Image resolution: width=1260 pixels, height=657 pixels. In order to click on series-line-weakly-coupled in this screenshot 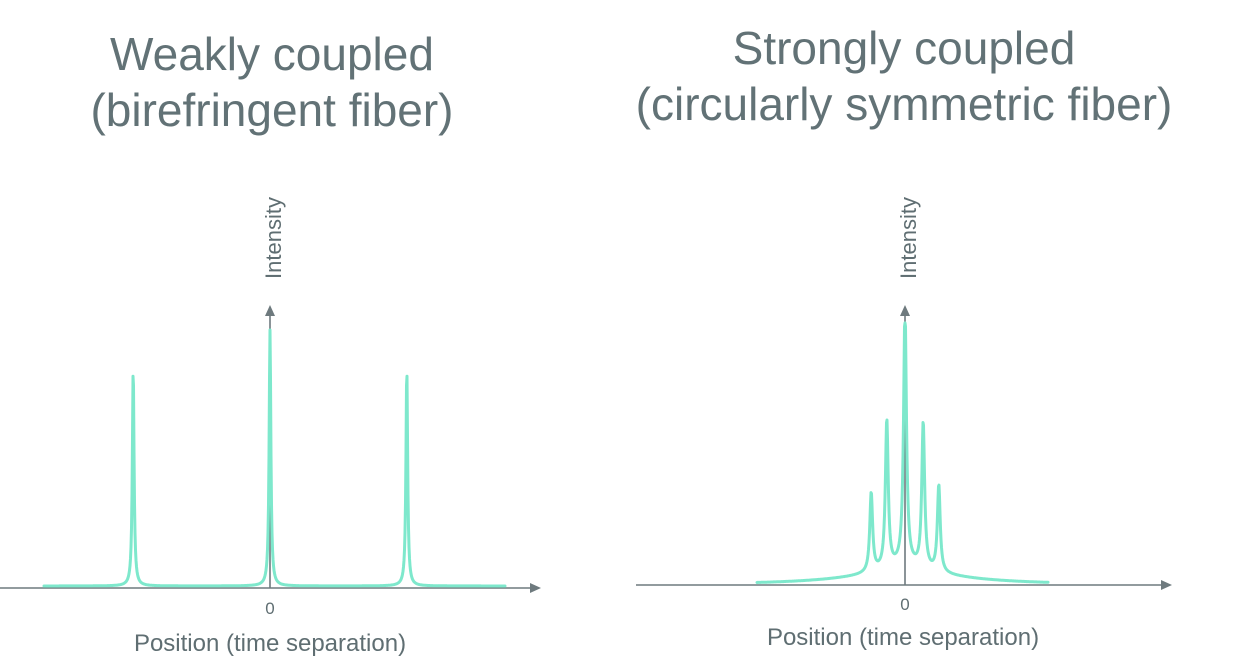, I will do `click(274, 458)`.